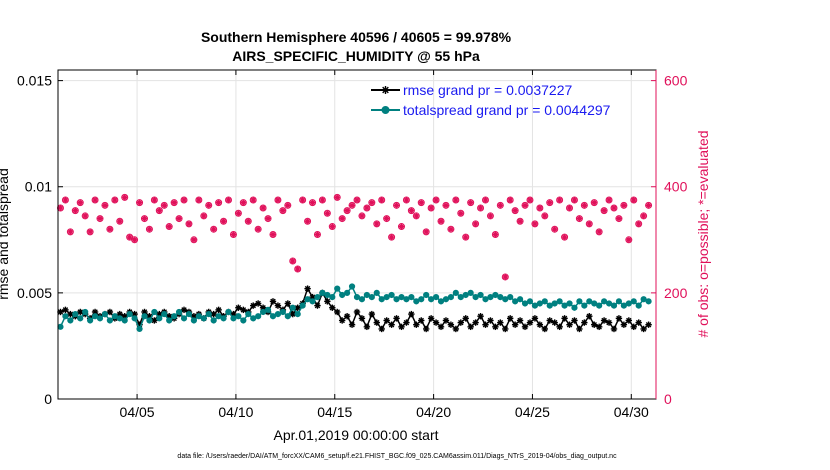  I want to click on chart-subtitle: AIRS_SPECIFIC_HUMIDITY @ 55 hPa, so click(356, 56).